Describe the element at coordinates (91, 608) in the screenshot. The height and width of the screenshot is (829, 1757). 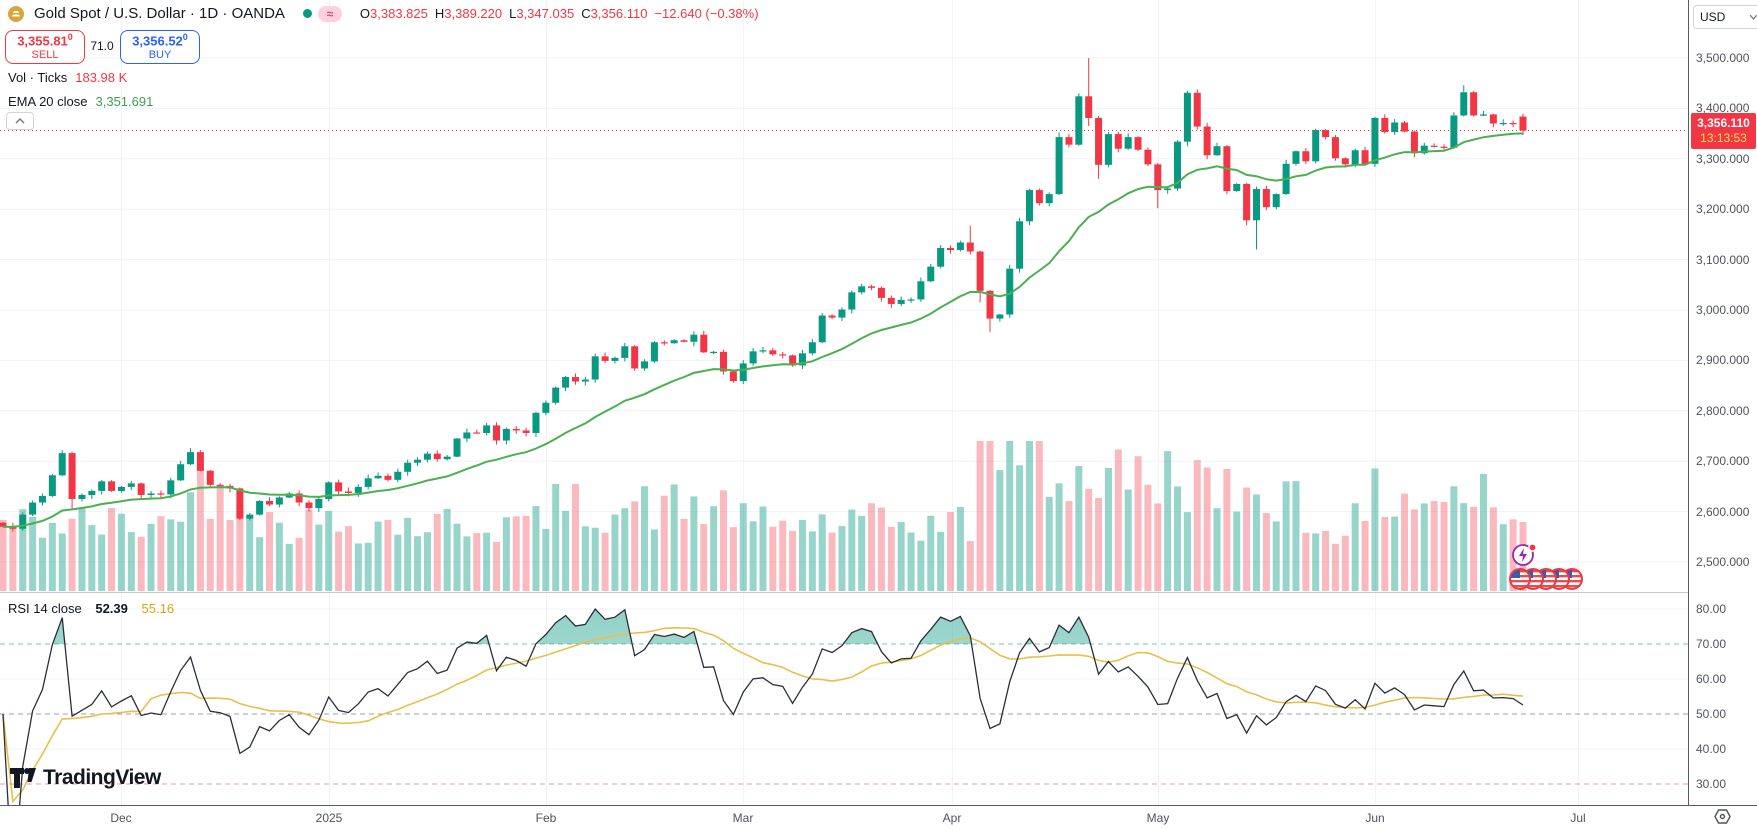
I see `rsi-indicator-legend: RSI 14 close 52.39 55.16` at that location.